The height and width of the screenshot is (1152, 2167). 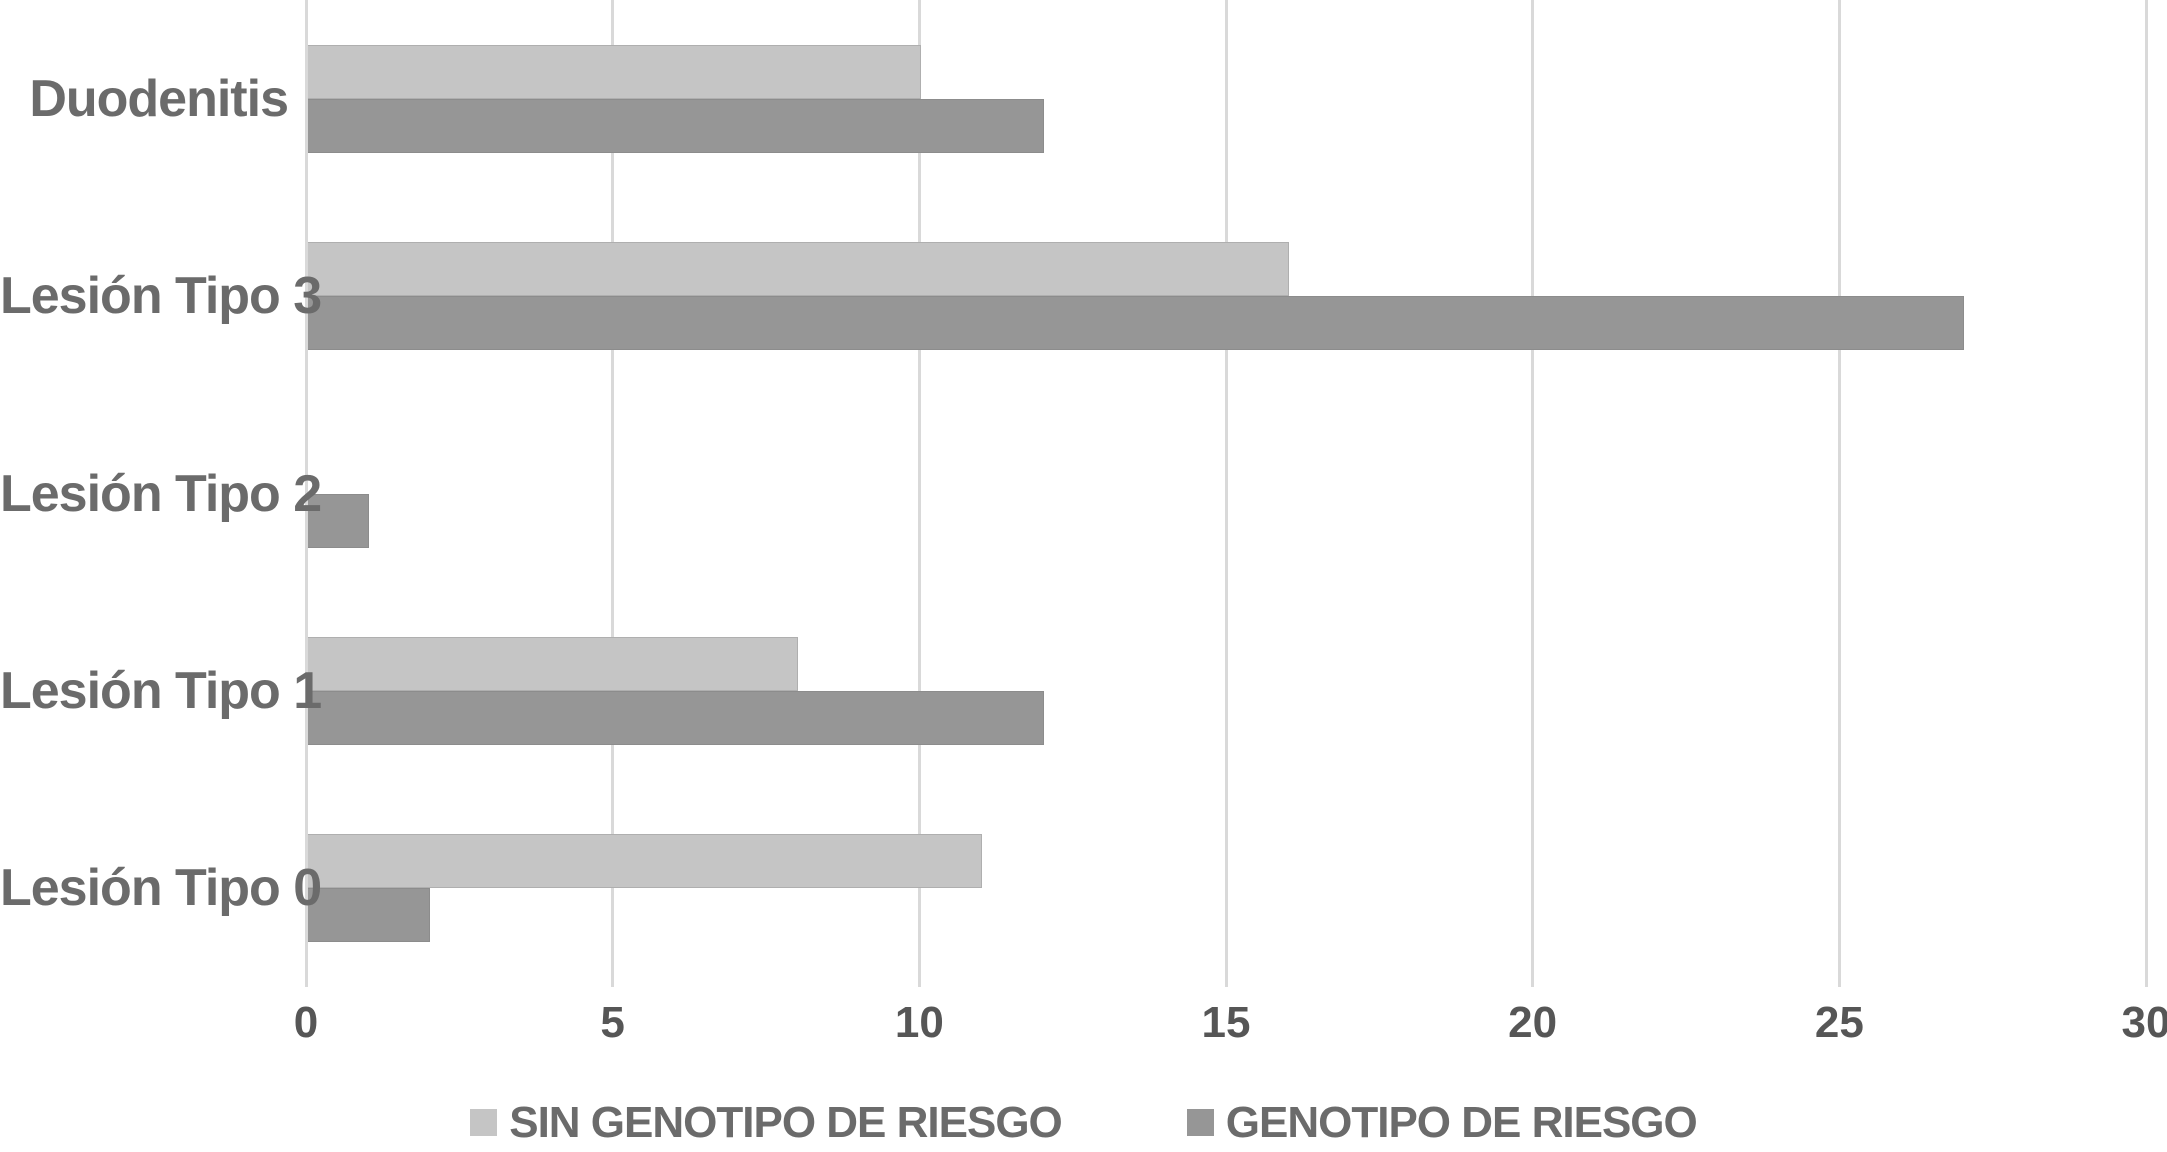 I want to click on y-axis-line, so click(x=306, y=493).